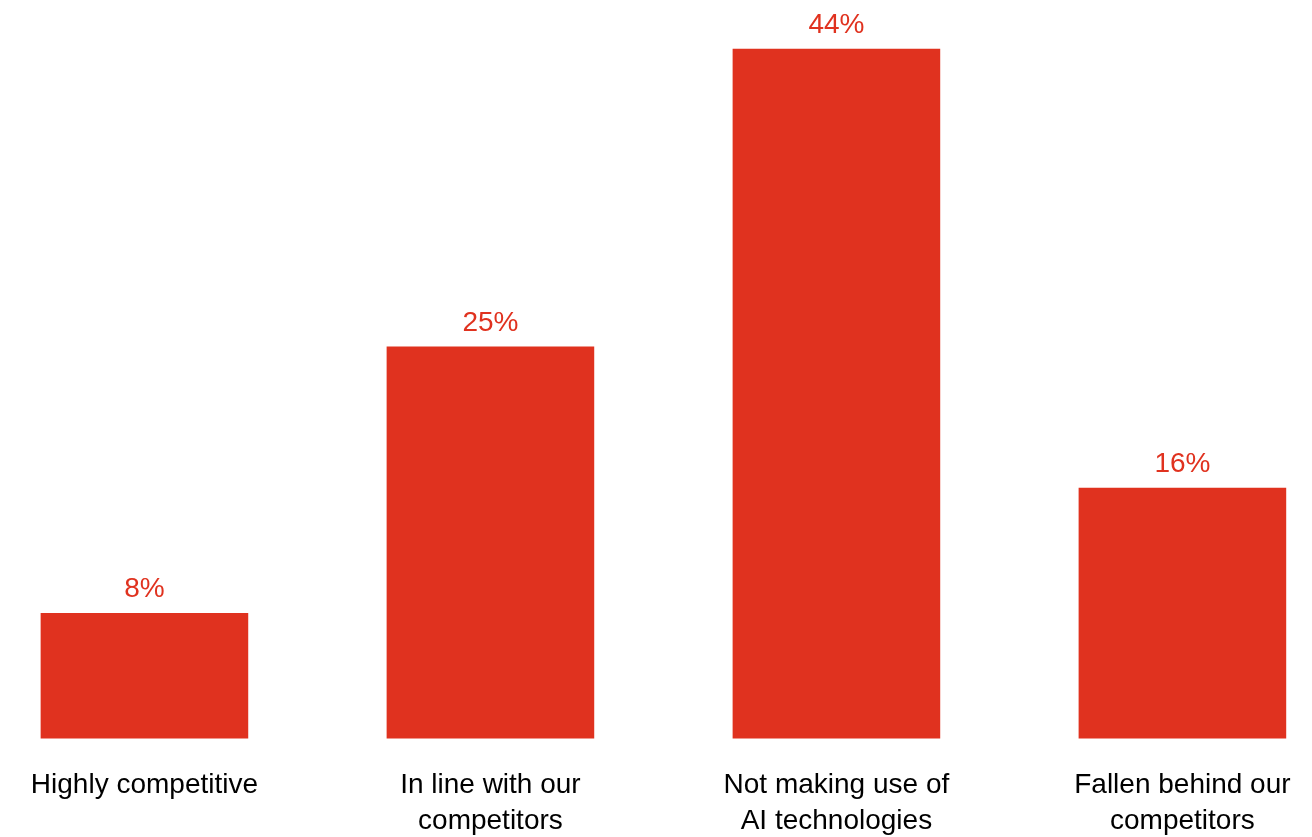 The image size is (1312, 837). What do you see at coordinates (1182, 463) in the screenshot?
I see `data-label: 16%` at bounding box center [1182, 463].